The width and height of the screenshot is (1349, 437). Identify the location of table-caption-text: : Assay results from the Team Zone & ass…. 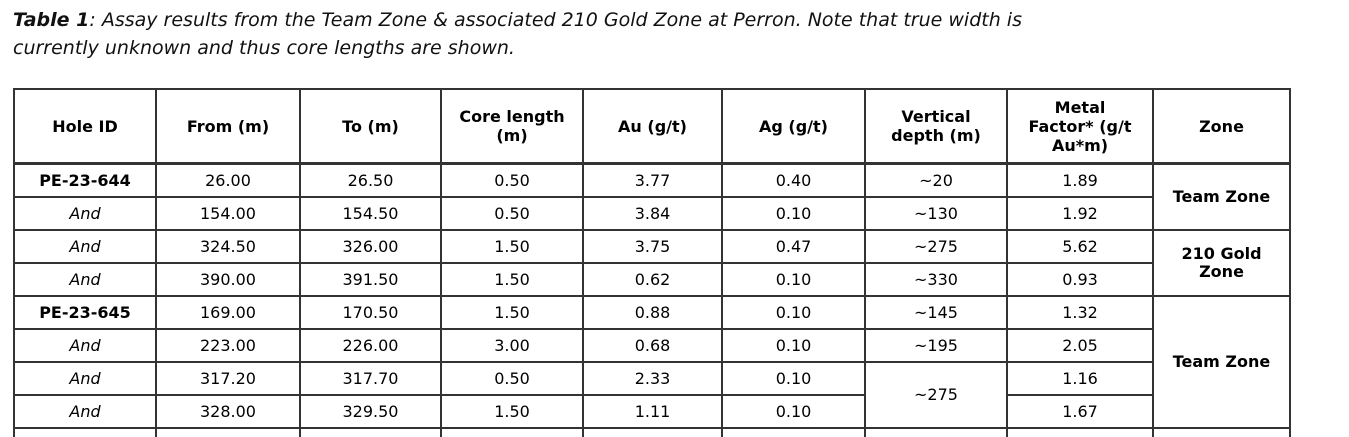
(517, 34).